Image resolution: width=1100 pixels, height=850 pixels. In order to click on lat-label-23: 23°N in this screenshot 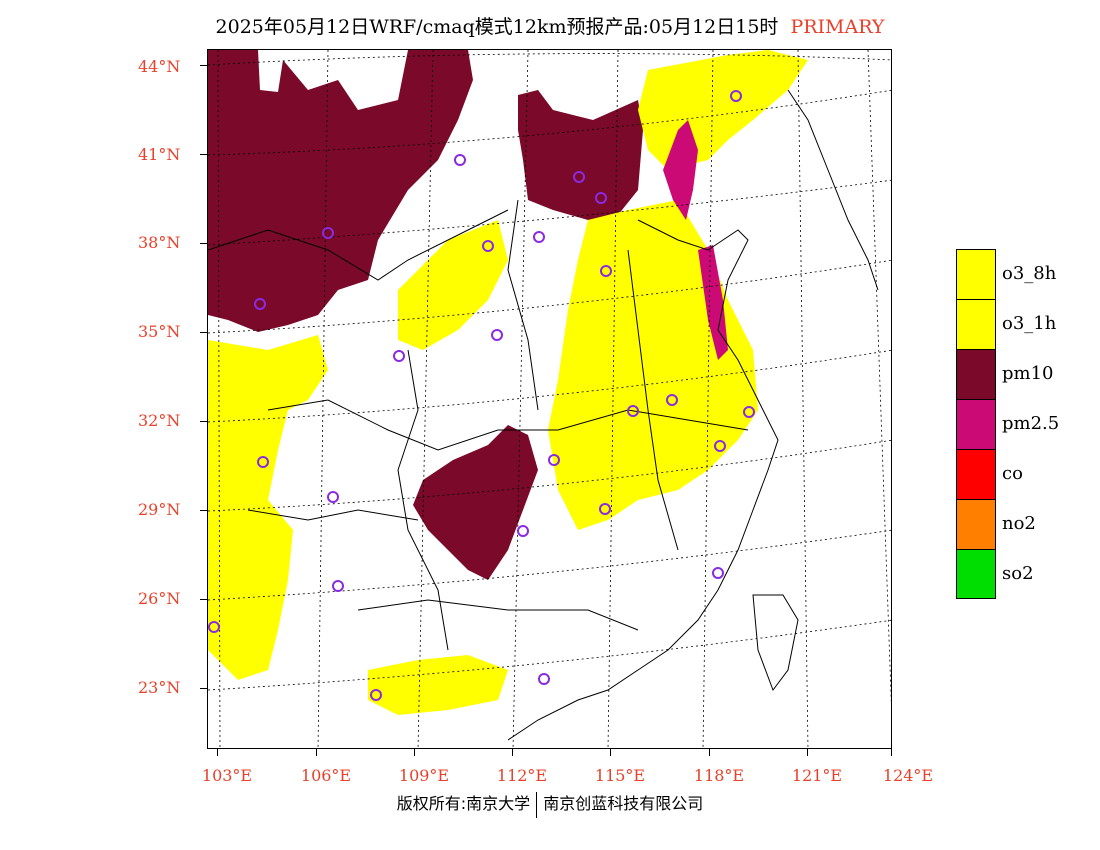, I will do `click(159, 687)`.